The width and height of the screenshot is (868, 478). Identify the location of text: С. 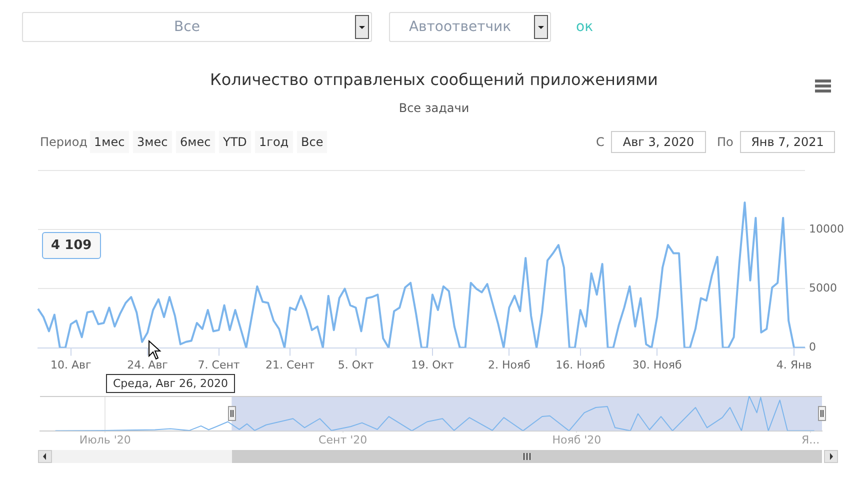
(600, 142).